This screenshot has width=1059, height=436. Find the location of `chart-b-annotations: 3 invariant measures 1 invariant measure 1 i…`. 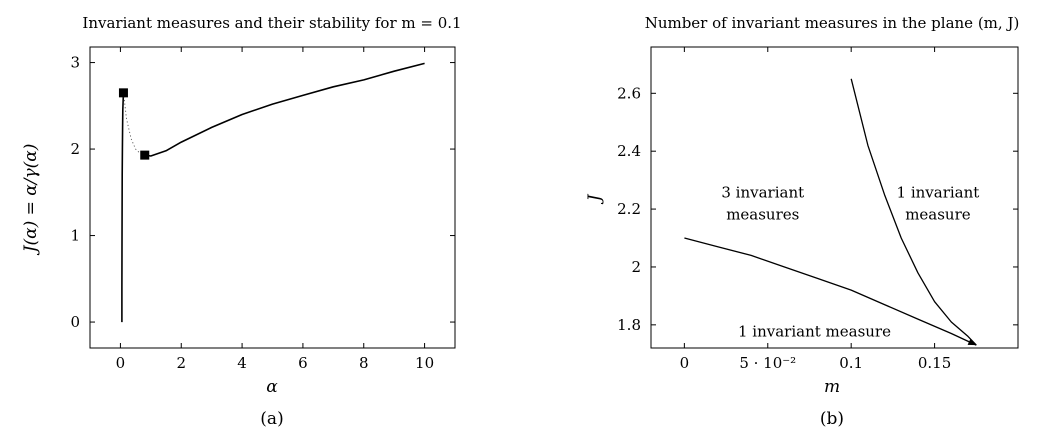

chart-b-annotations: 3 invariant measures 1 invariant measure 1 i… is located at coordinates (850, 262).